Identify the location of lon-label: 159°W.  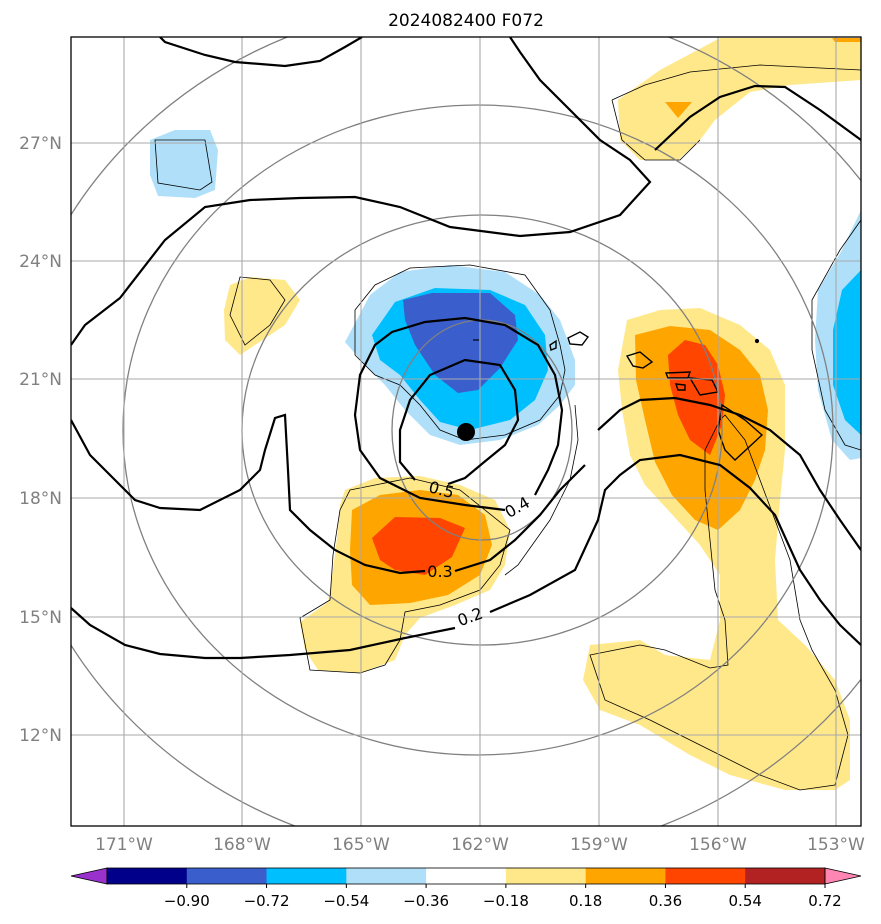
(599, 845).